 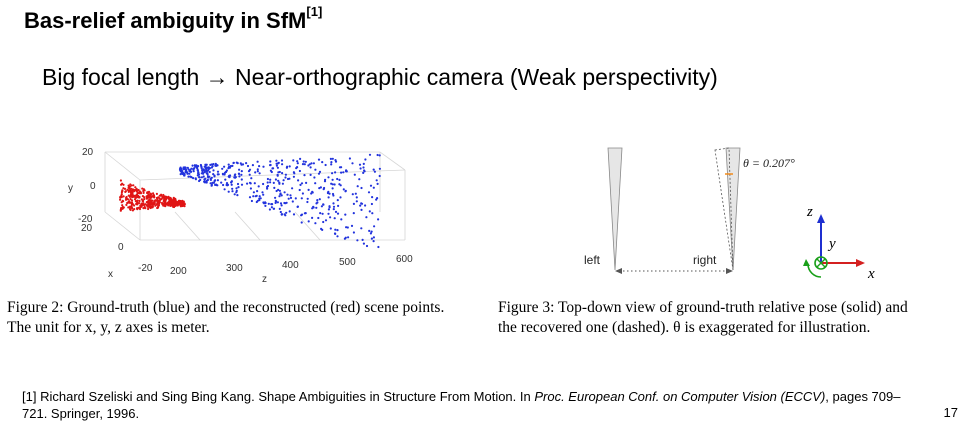 I want to click on figure-2-caption-line2: The unit for x, y, z axes is meter., so click(x=108, y=327).